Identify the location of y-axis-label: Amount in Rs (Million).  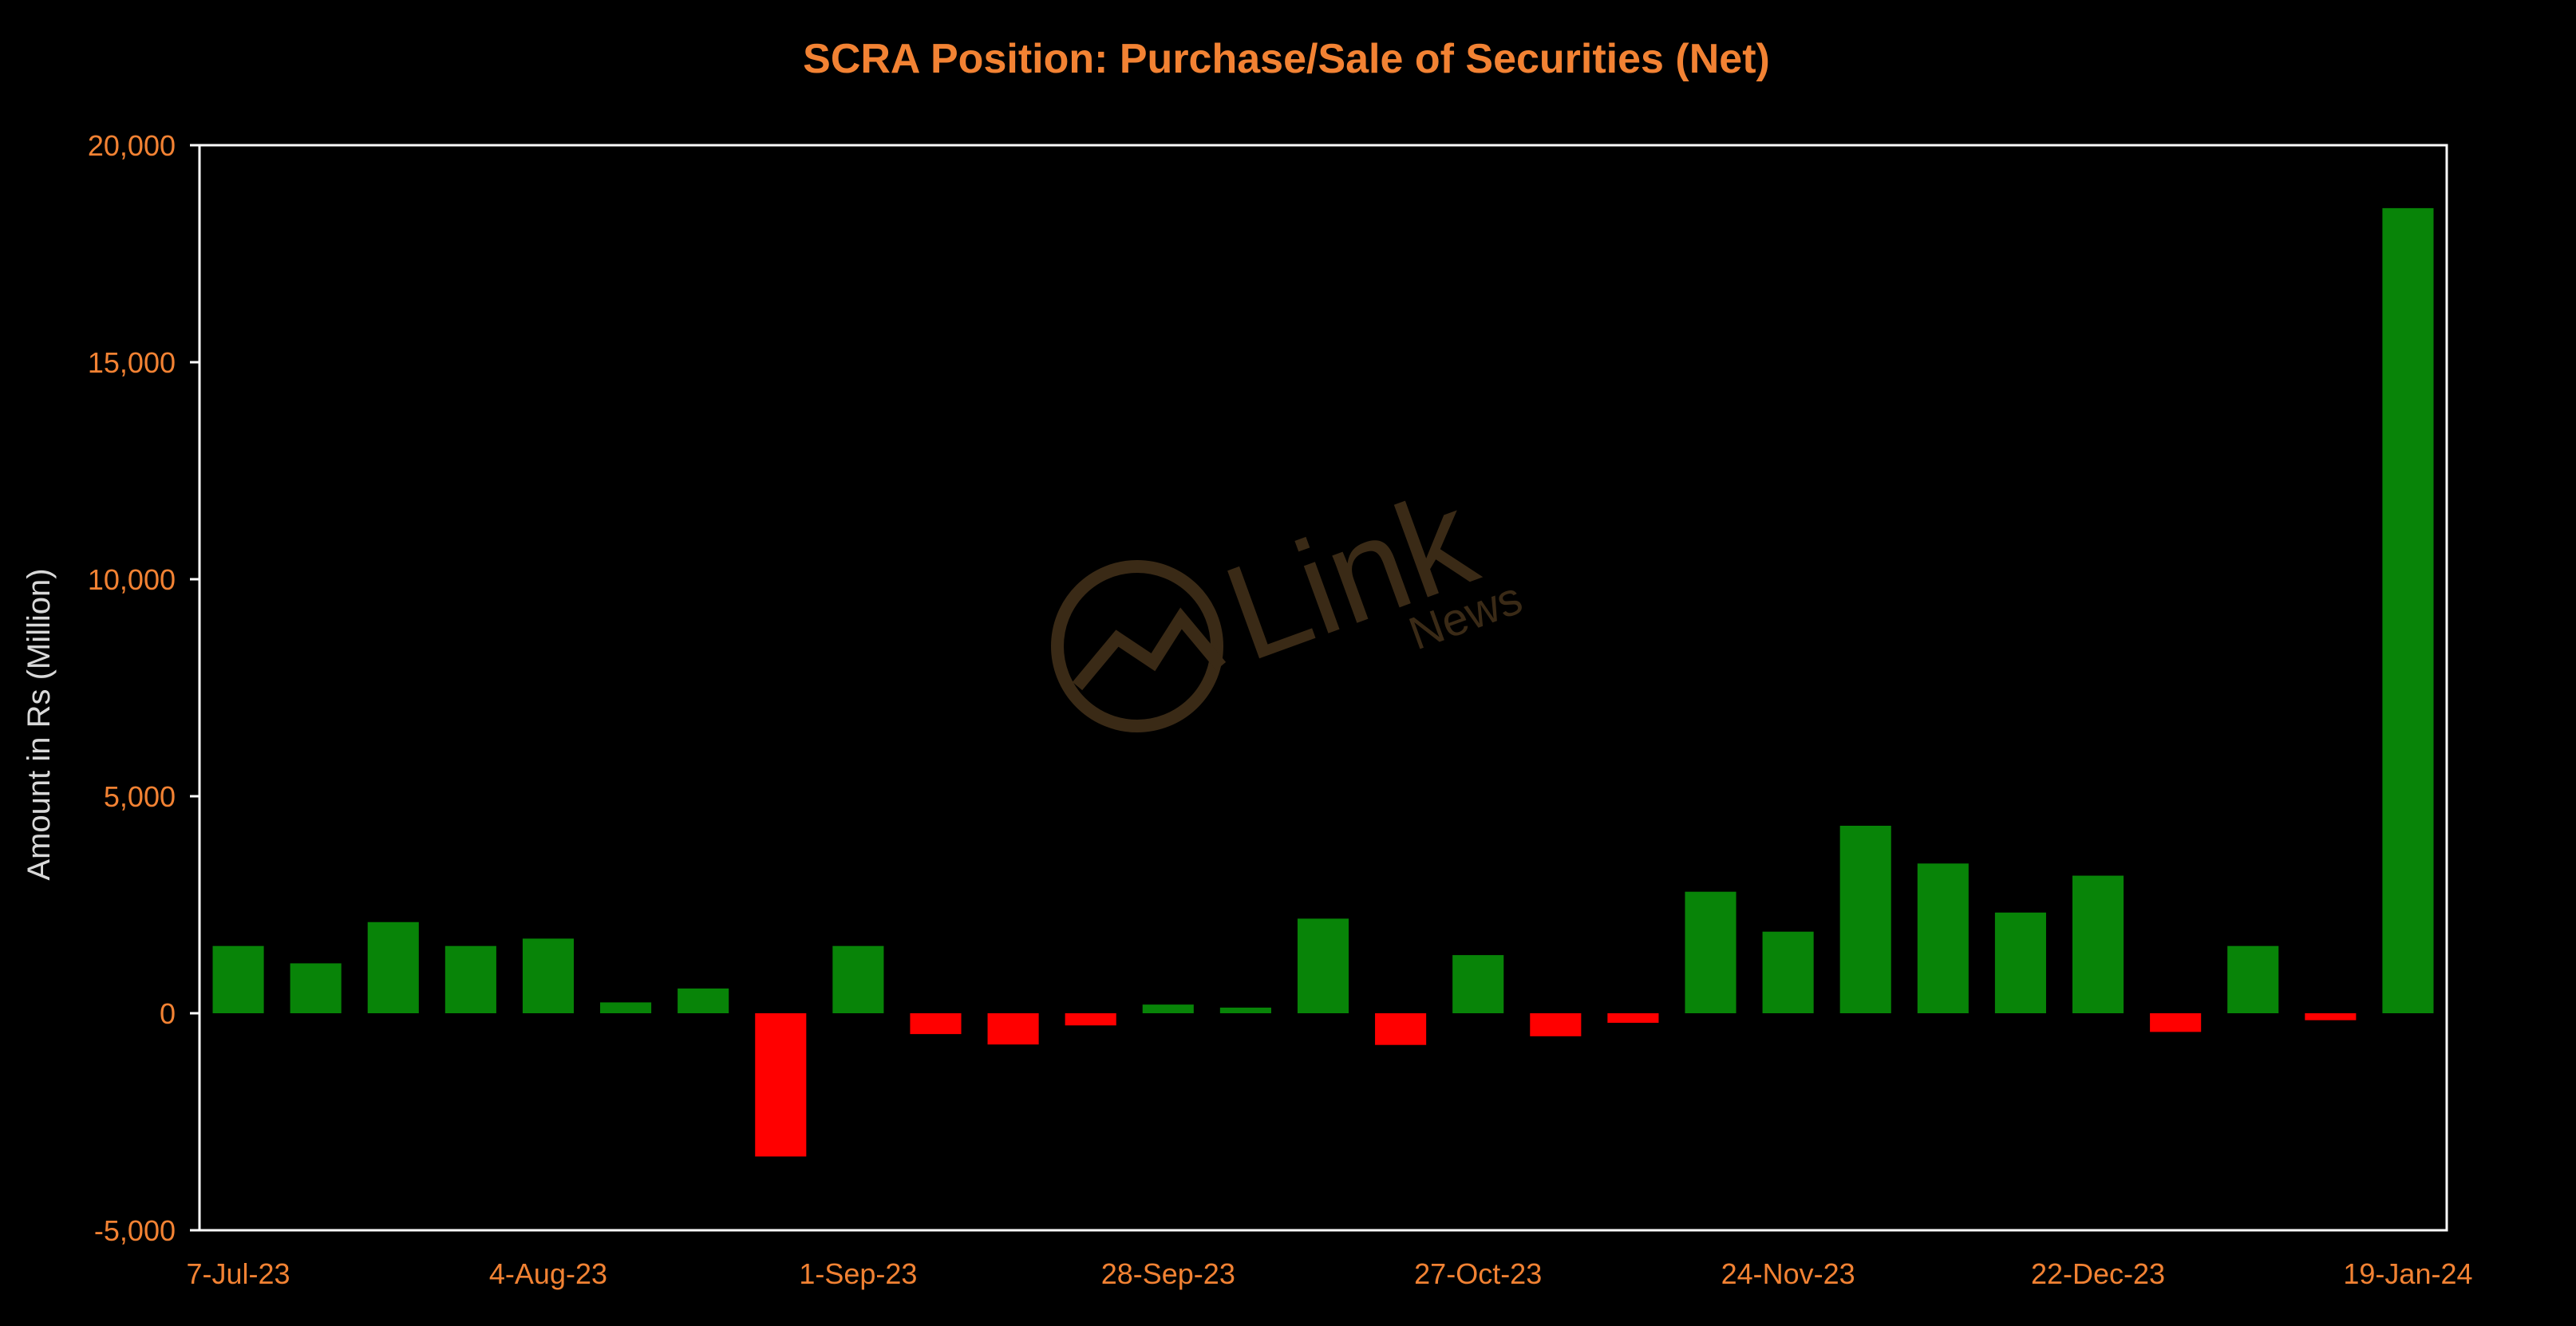
(39, 724).